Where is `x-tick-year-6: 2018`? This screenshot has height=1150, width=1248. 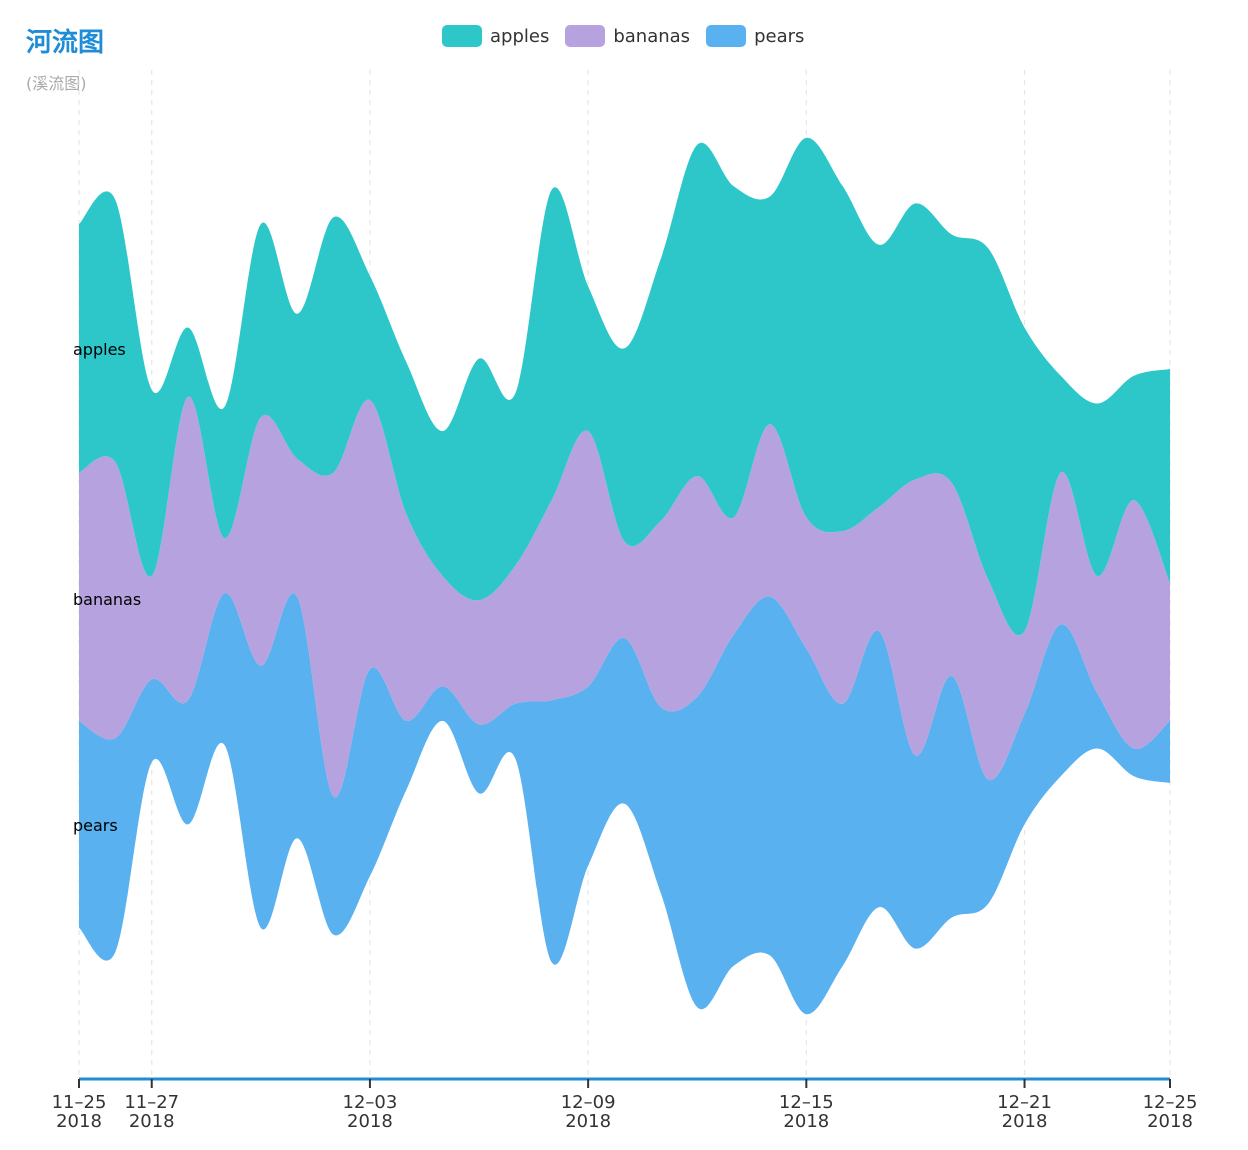
x-tick-year-6: 2018 is located at coordinates (1170, 1121).